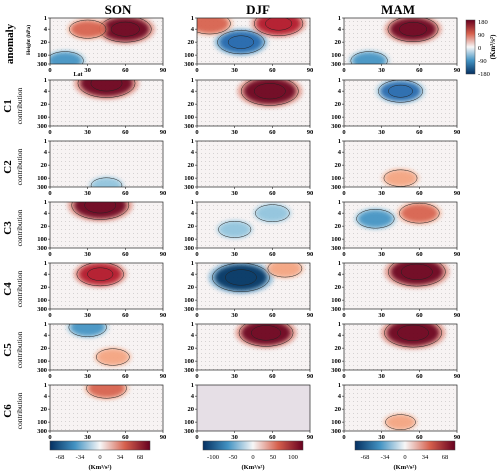  I want to click on colorbar-tick-djf: -100, so click(213, 457).